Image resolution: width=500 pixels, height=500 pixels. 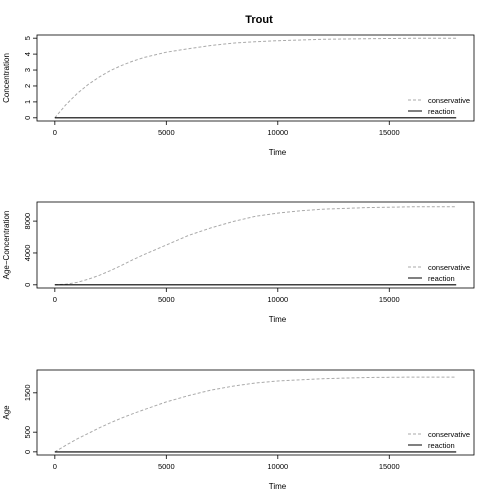 I want to click on y-axis-label: Age−Concentration, so click(x=6, y=245).